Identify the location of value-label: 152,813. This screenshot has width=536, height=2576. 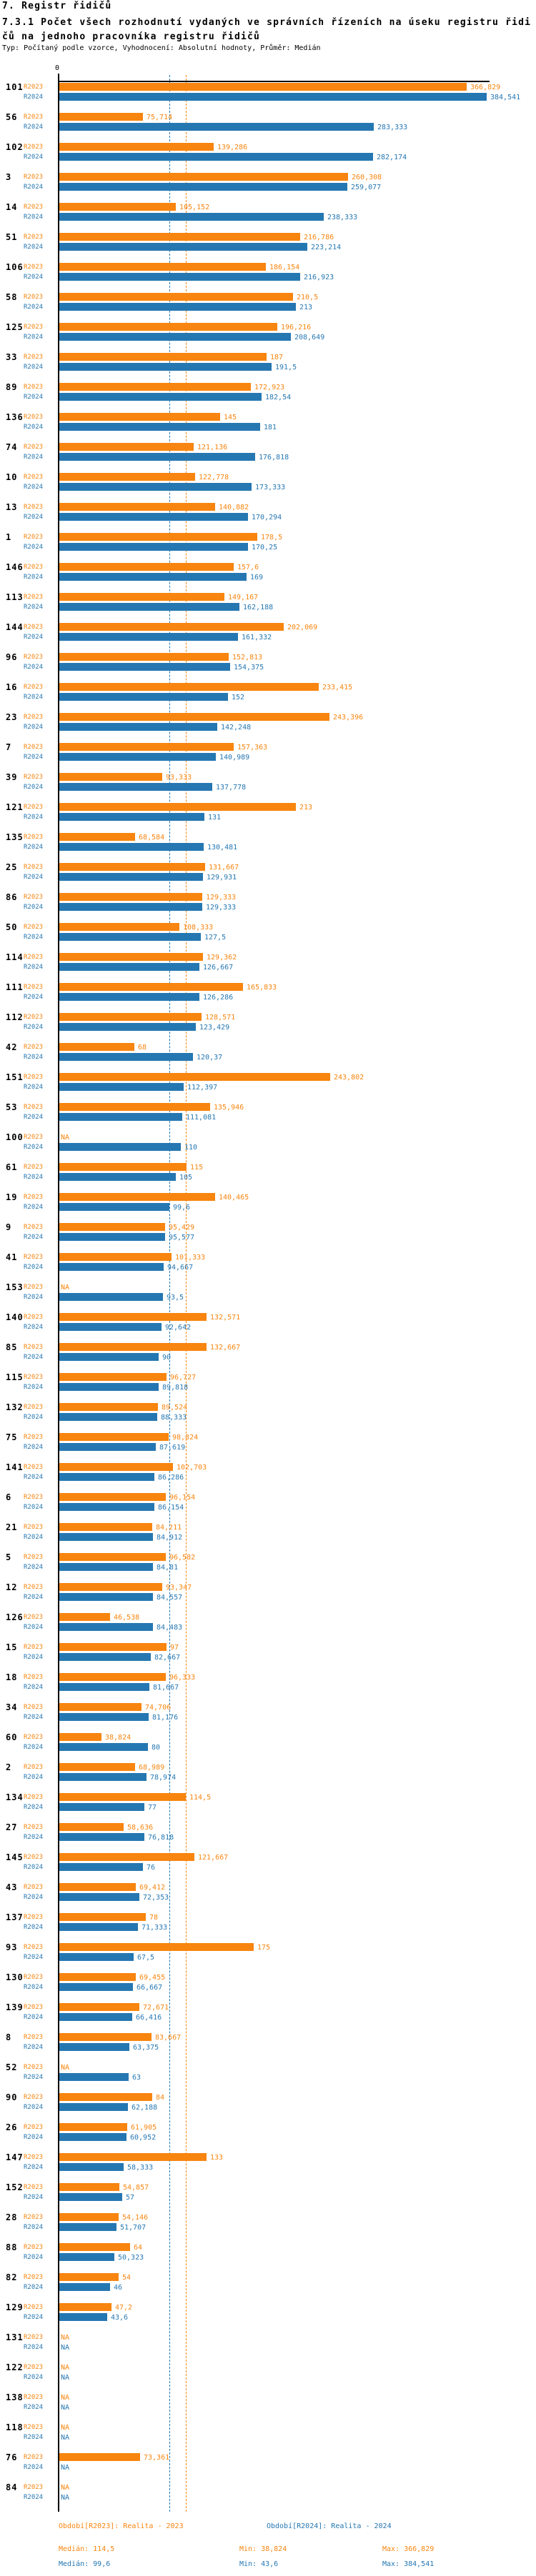
(247, 658).